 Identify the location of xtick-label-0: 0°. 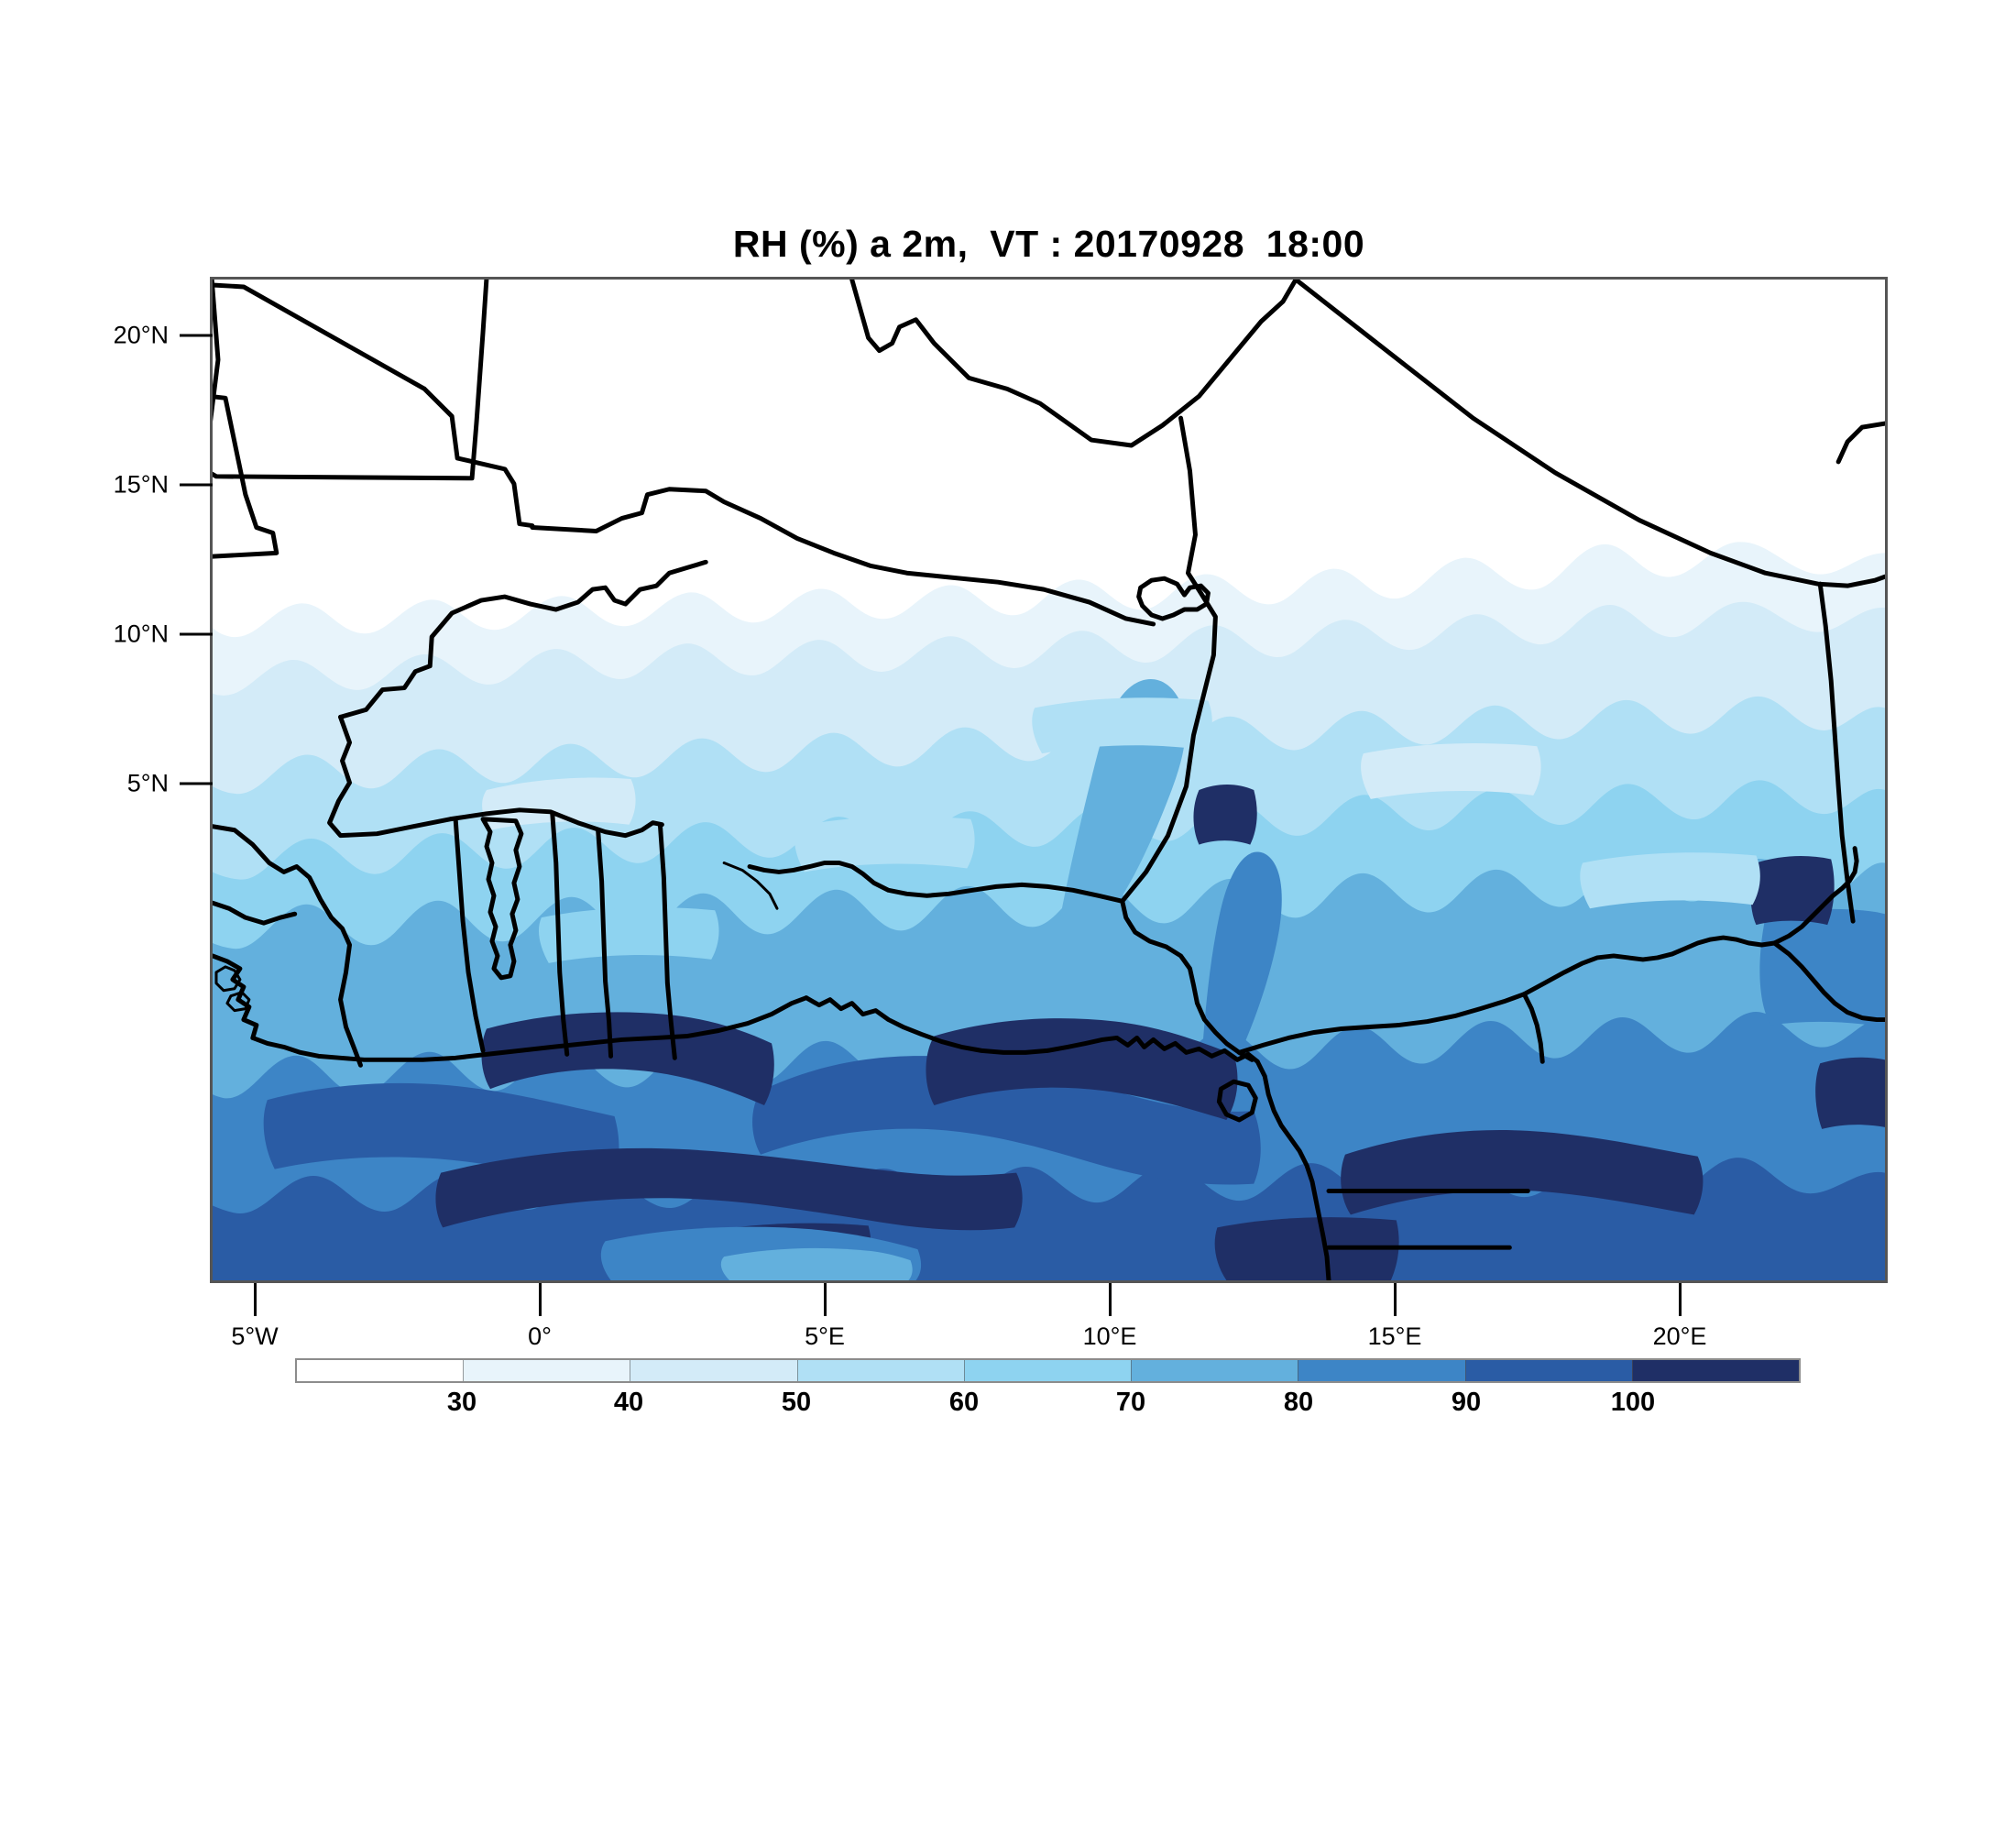
(540, 1336).